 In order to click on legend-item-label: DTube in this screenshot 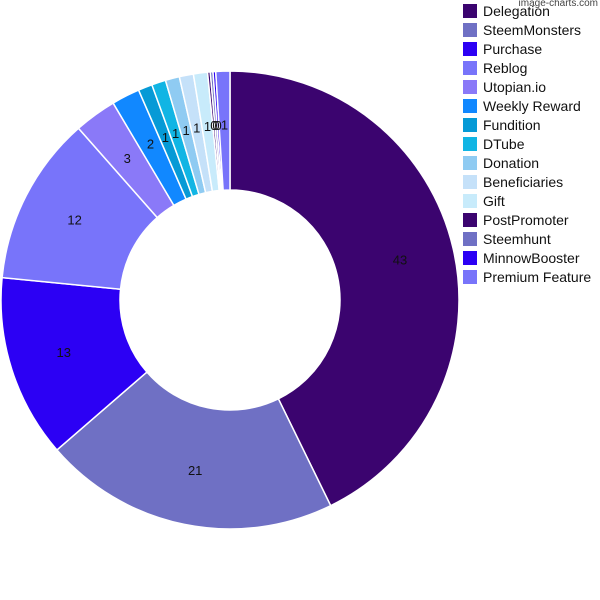, I will do `click(504, 144)`.